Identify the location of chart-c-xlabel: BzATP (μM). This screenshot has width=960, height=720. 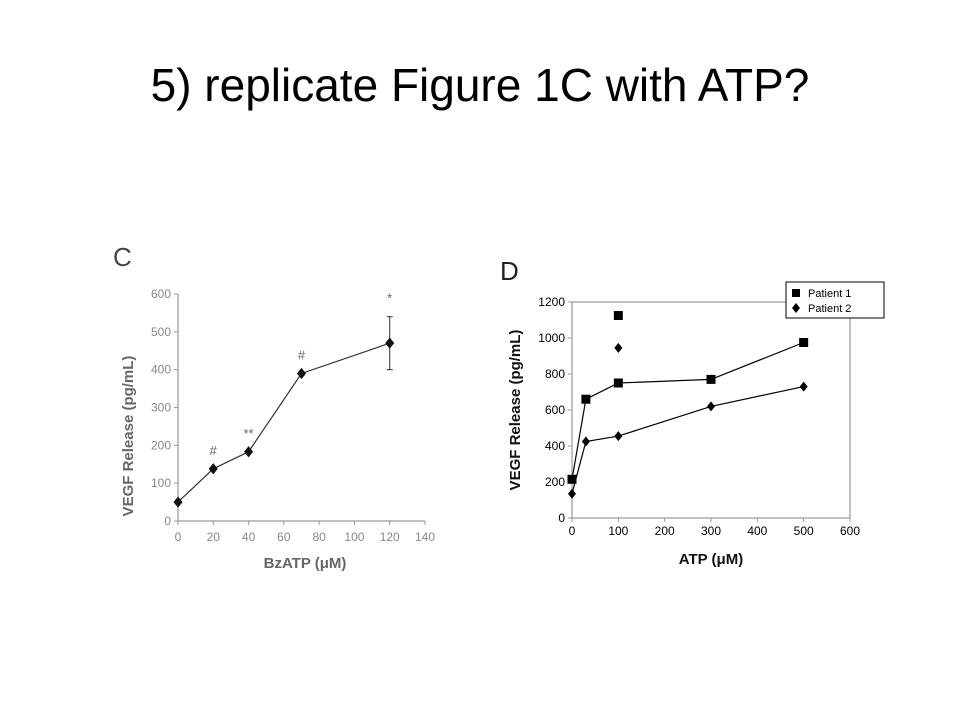
(305, 563).